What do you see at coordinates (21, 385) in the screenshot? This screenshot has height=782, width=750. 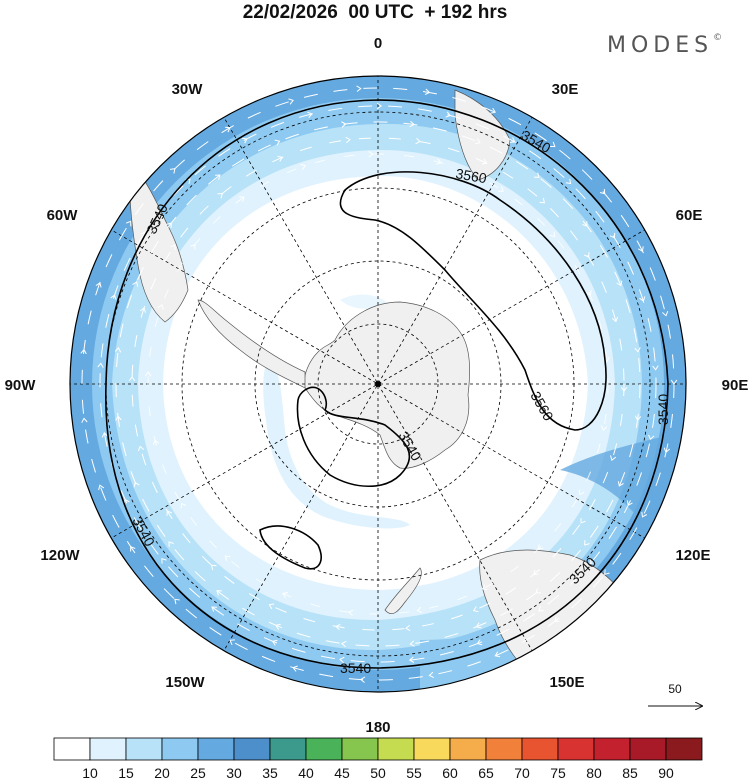 I see `lon-label-90w: 90W` at bounding box center [21, 385].